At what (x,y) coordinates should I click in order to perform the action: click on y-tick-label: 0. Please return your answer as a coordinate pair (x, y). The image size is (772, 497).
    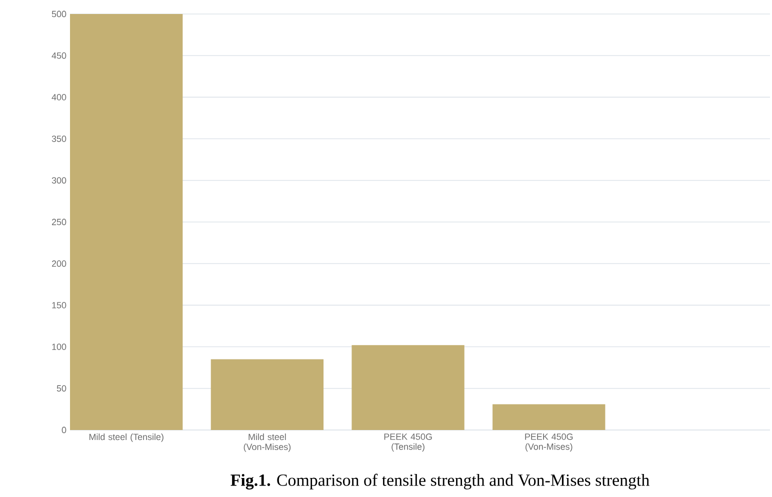
    Looking at the image, I should click on (64, 430).